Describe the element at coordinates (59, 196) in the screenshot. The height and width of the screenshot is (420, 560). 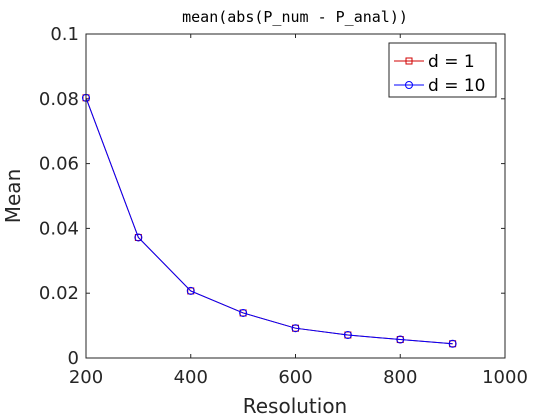
I see `y-tick-labels: 0 0.02 0.04 0.06 0.08 0.1` at that location.